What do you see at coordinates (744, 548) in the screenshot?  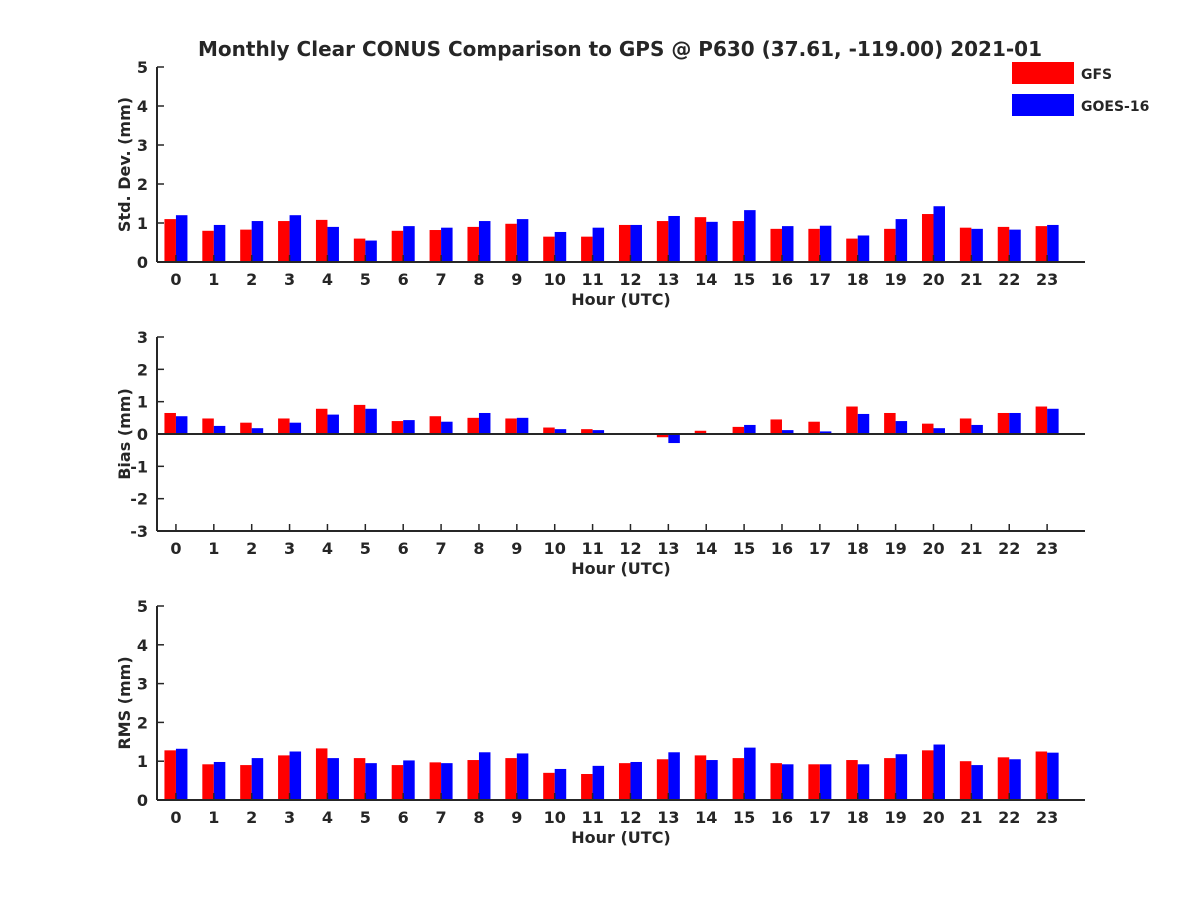 I see `x-tick-label-bias-15: 15` at bounding box center [744, 548].